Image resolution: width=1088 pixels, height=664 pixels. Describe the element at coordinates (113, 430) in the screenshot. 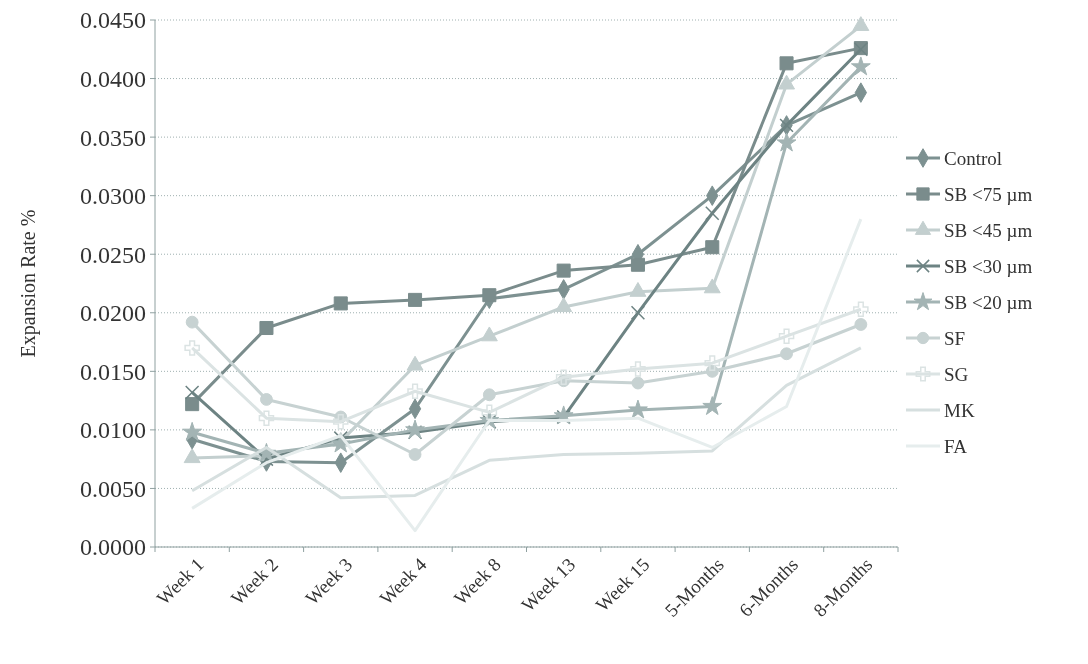

I see `y-tick-label: 0.0100` at that location.